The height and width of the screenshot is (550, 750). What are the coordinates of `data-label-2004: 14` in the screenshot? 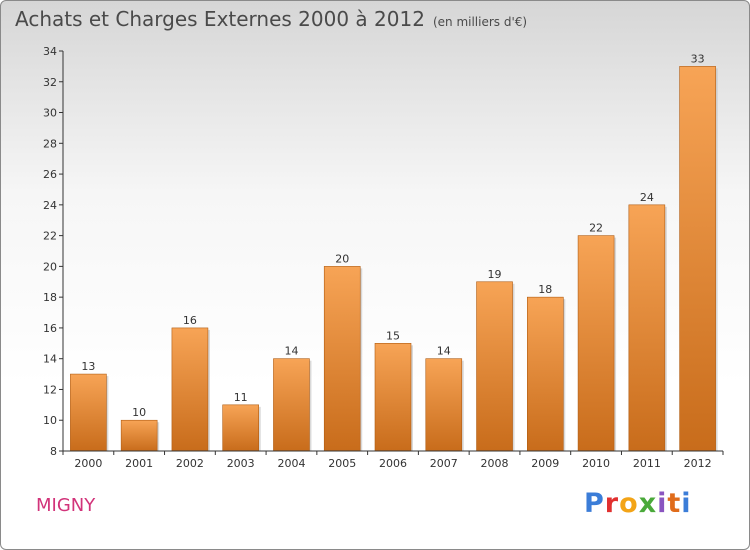 It's located at (291, 351).